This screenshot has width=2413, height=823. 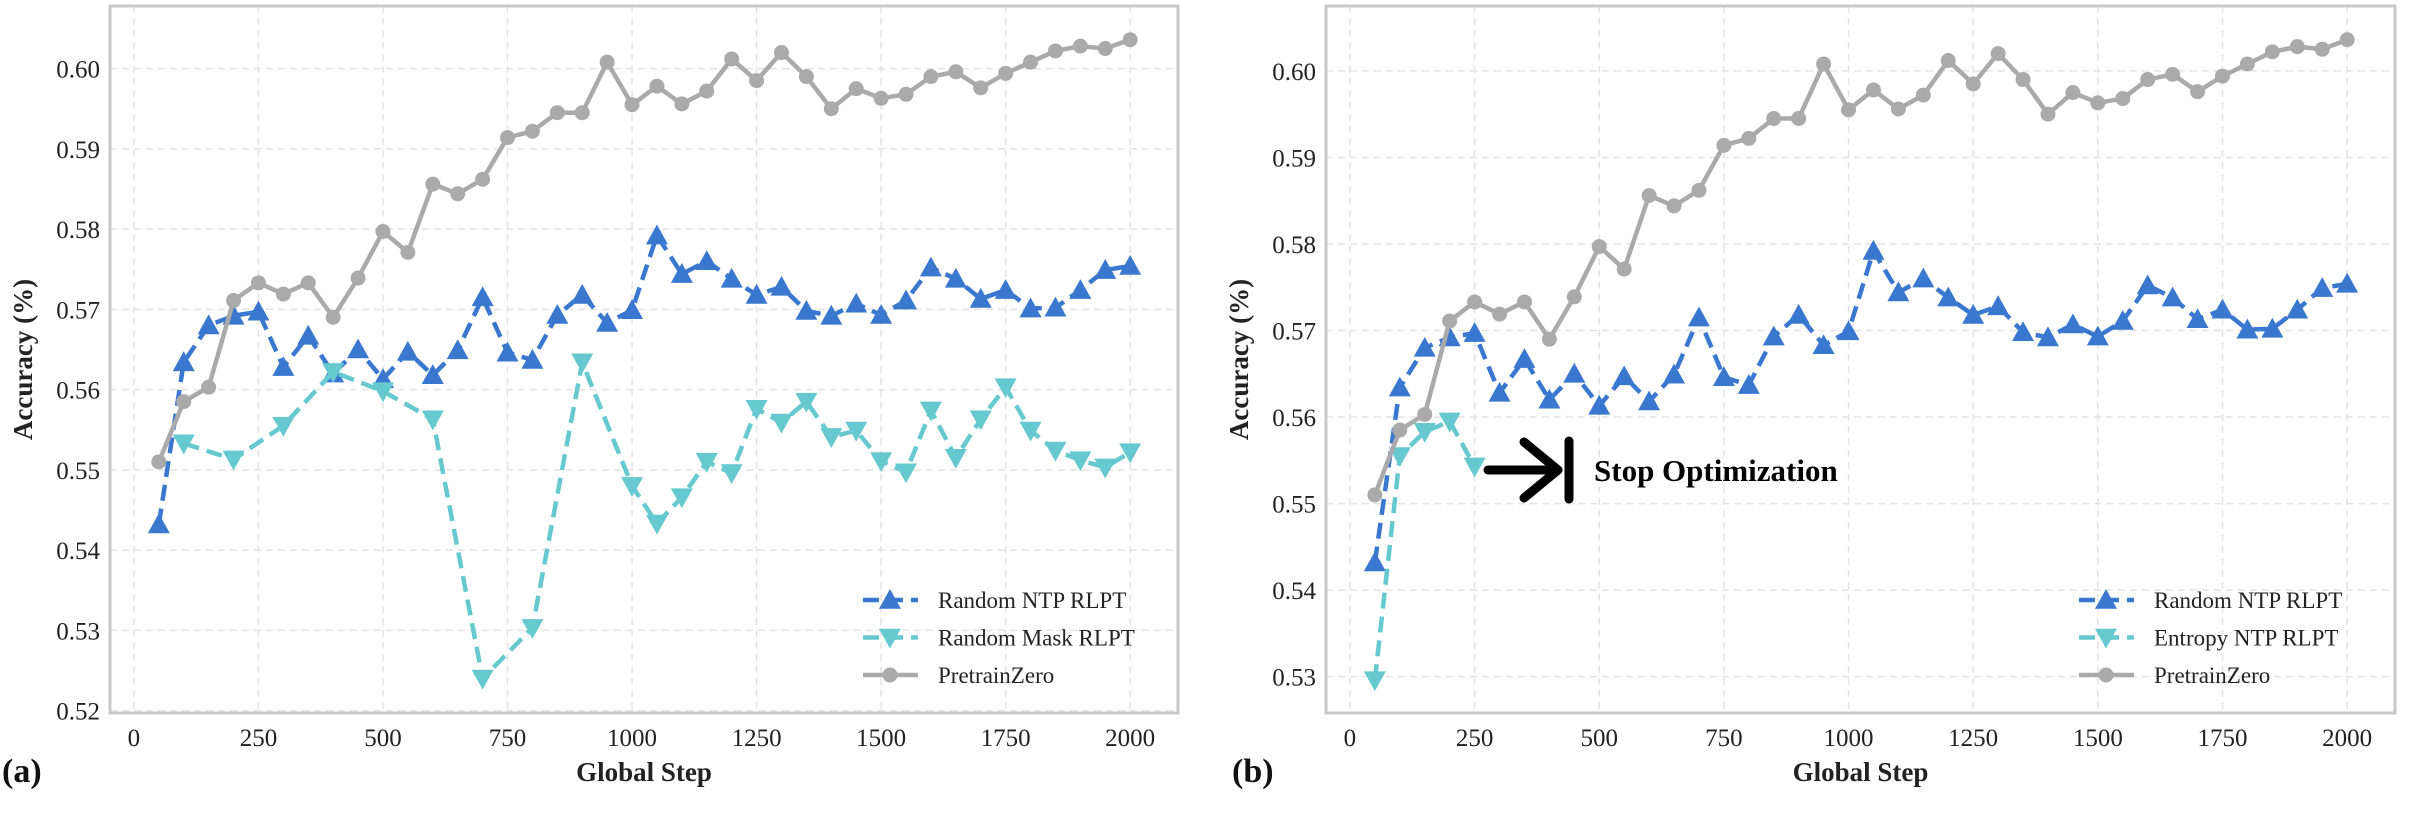 What do you see at coordinates (78, 310) in the screenshot?
I see `y-tick-label: 0.57` at bounding box center [78, 310].